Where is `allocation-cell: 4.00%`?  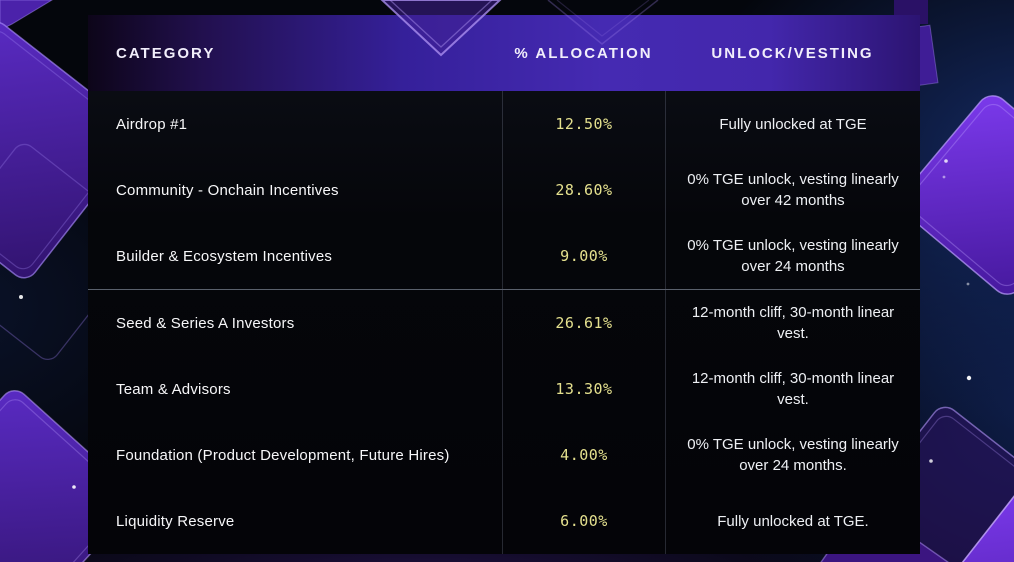
allocation-cell: 4.00% is located at coordinates (583, 455).